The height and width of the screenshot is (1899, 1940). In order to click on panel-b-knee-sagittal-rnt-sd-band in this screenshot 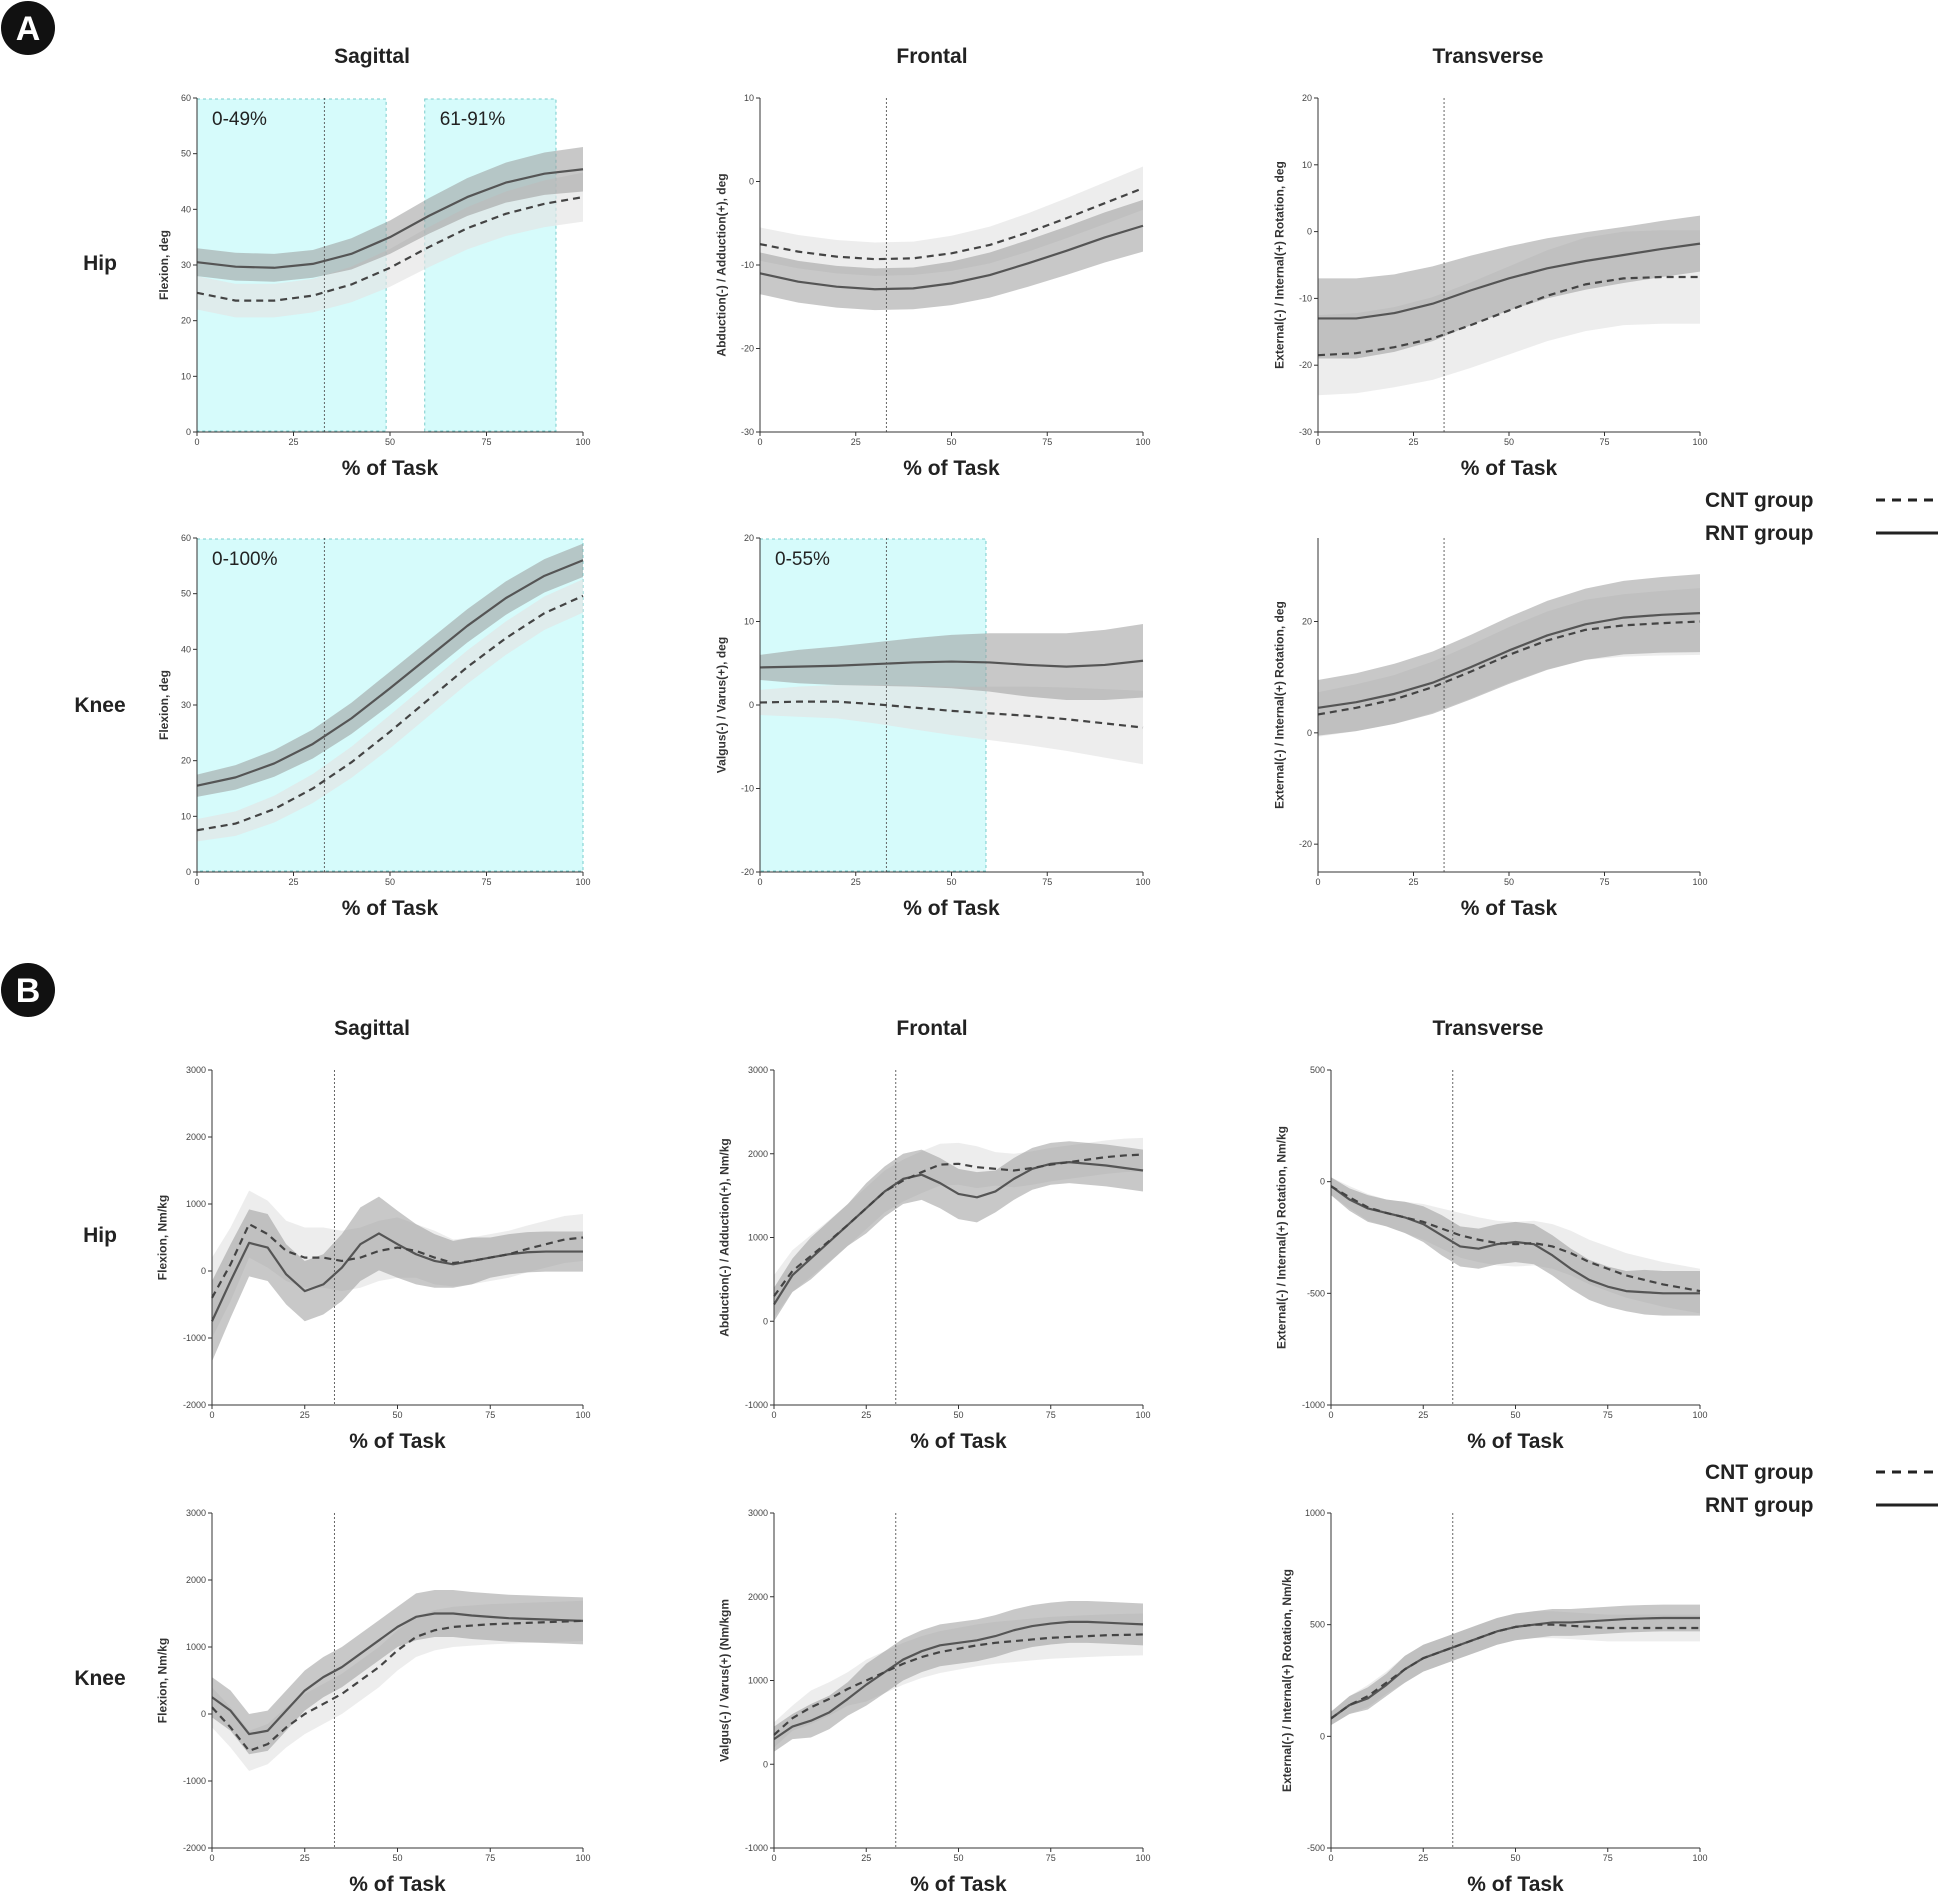, I will do `click(397, 1672)`.